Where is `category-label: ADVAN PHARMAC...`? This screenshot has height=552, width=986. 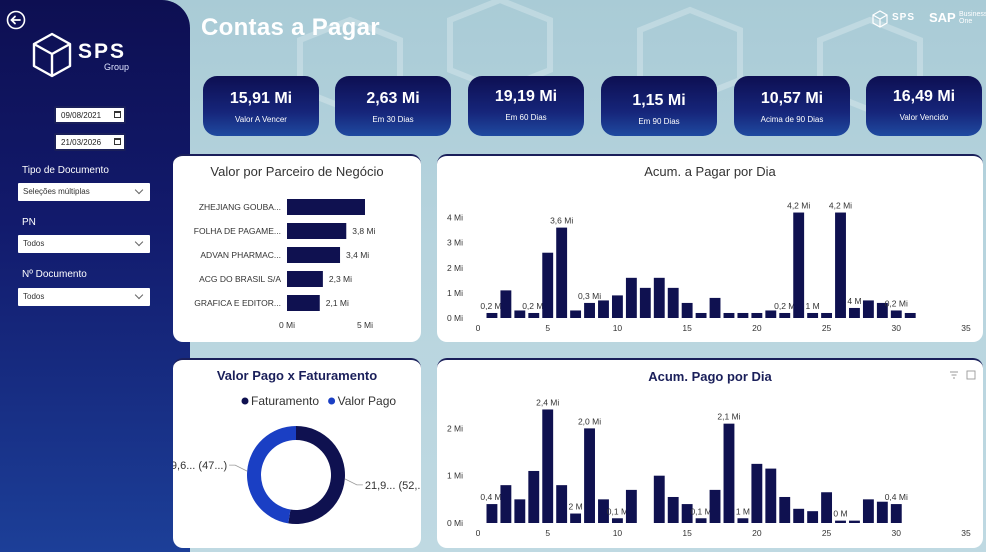
category-label: ADVAN PHARMAC... is located at coordinates (240, 255).